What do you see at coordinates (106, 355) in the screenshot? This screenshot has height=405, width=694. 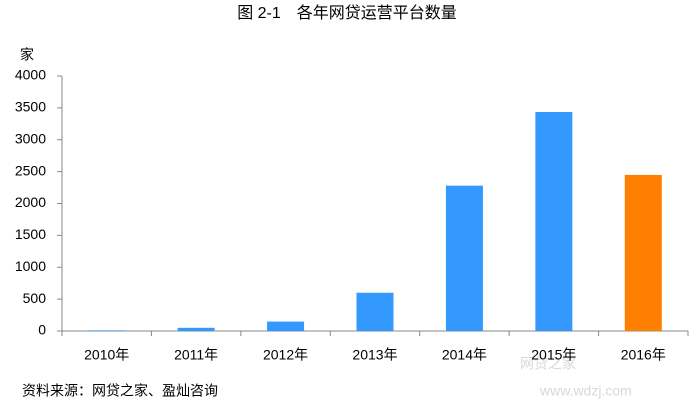 I see `x-tick-label: 2010年` at bounding box center [106, 355].